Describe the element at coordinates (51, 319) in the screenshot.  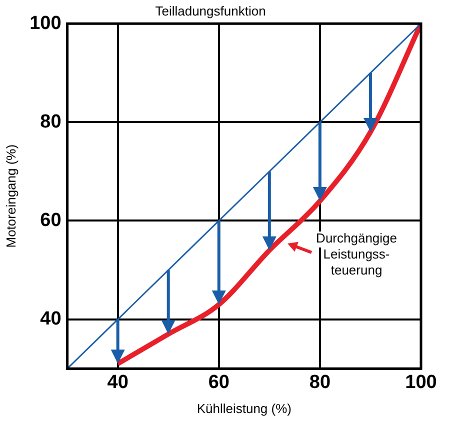
I see `y-tick-label: 40` at that location.